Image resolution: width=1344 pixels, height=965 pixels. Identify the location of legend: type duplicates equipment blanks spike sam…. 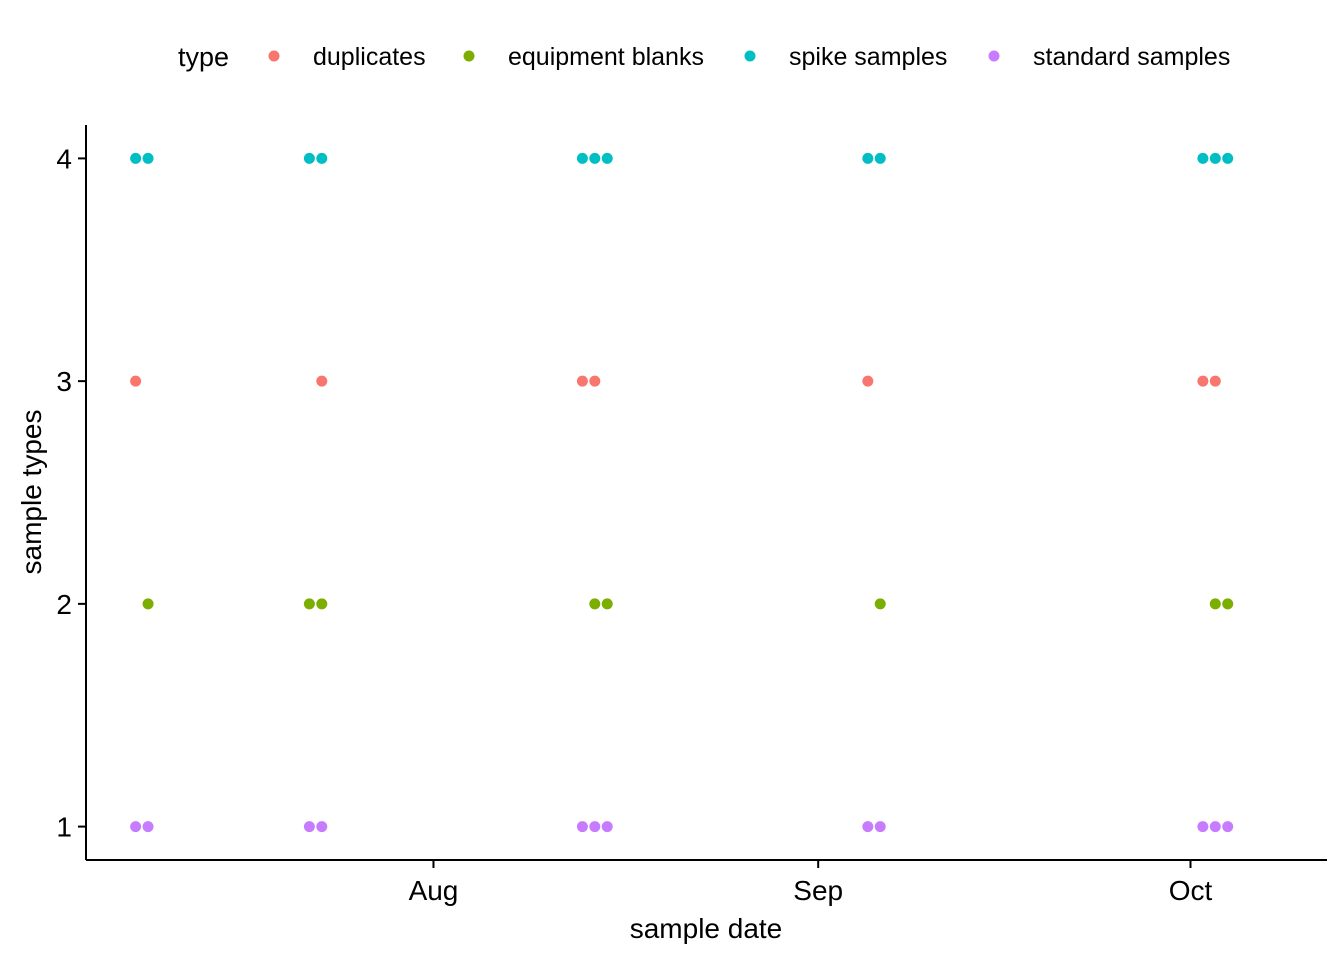
(704, 57).